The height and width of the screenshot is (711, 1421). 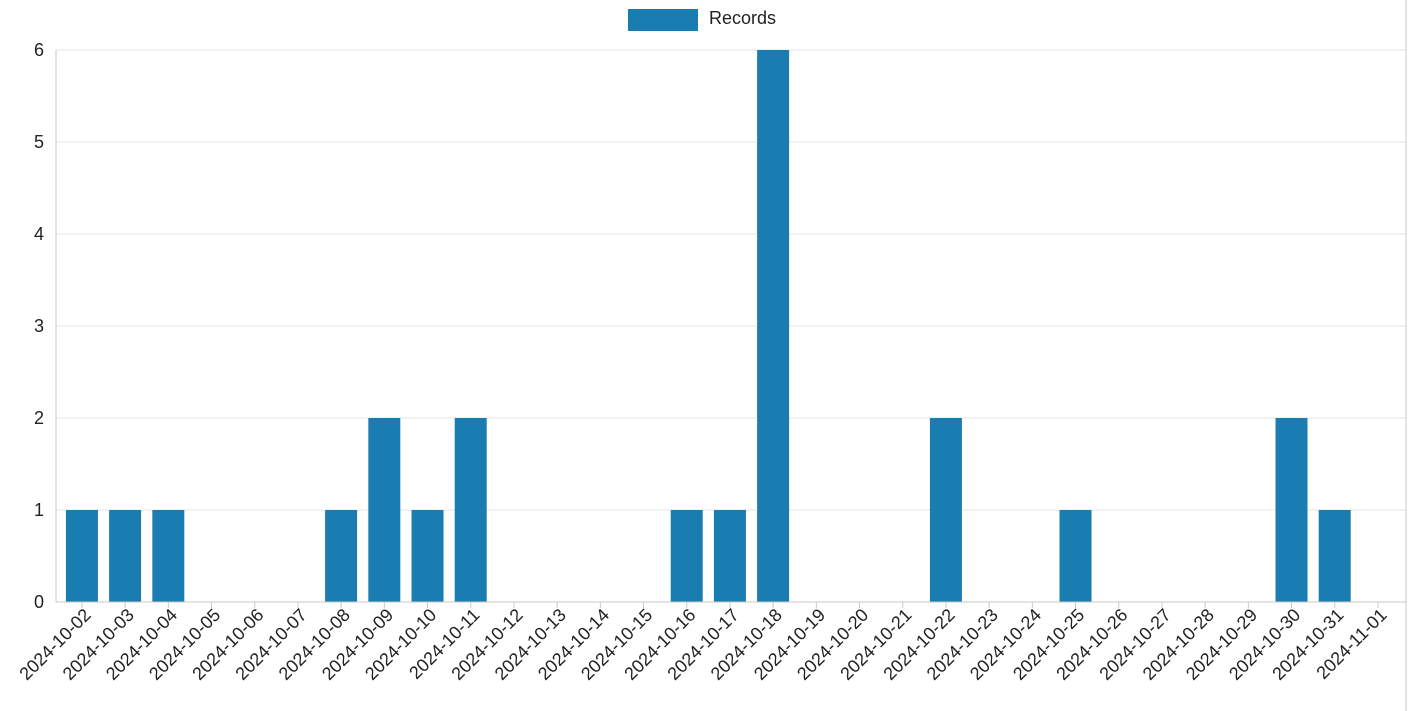 What do you see at coordinates (39, 234) in the screenshot?
I see `y-tick-label: 4` at bounding box center [39, 234].